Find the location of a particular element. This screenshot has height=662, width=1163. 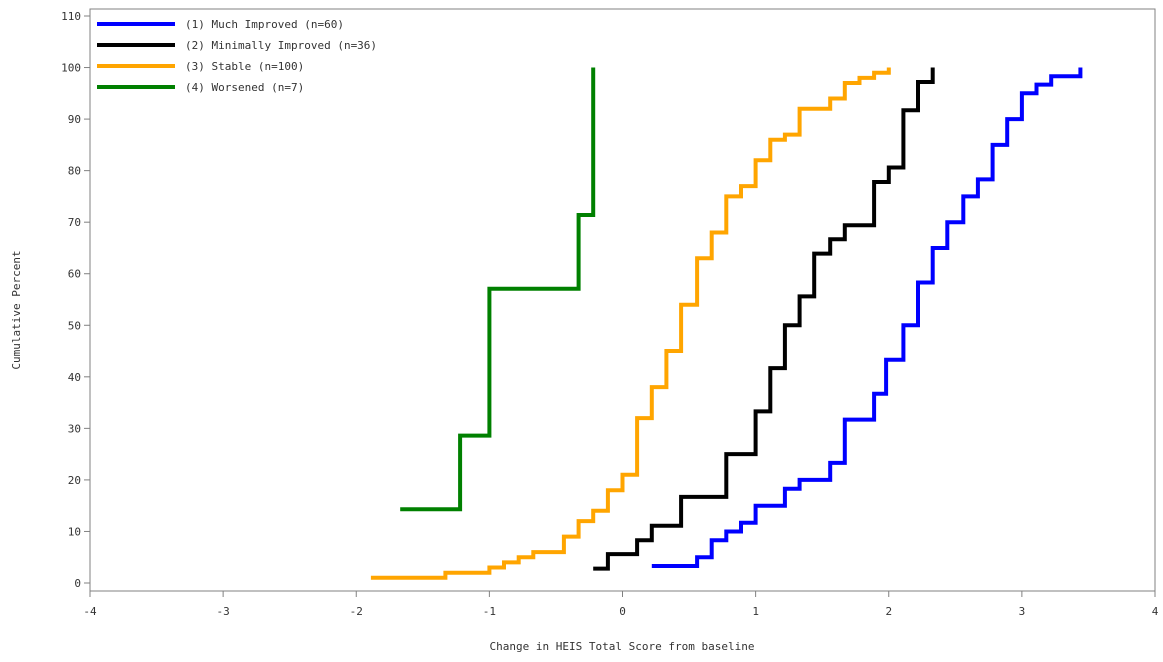

y-tick-label: 110 is located at coordinates (71, 16).